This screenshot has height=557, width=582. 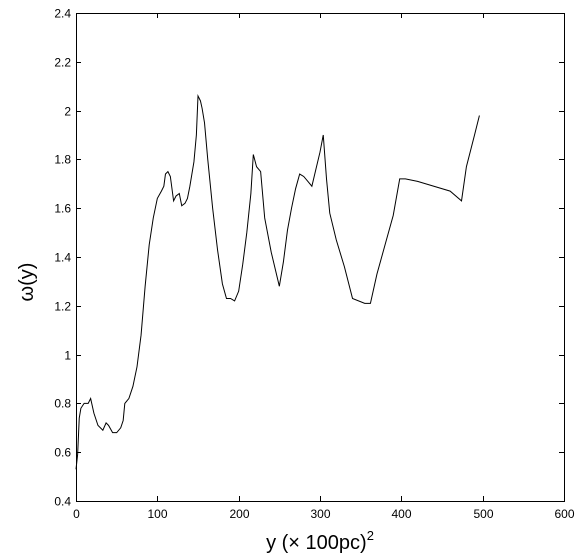 What do you see at coordinates (320, 514) in the screenshot?
I see `x-tick-label: 300` at bounding box center [320, 514].